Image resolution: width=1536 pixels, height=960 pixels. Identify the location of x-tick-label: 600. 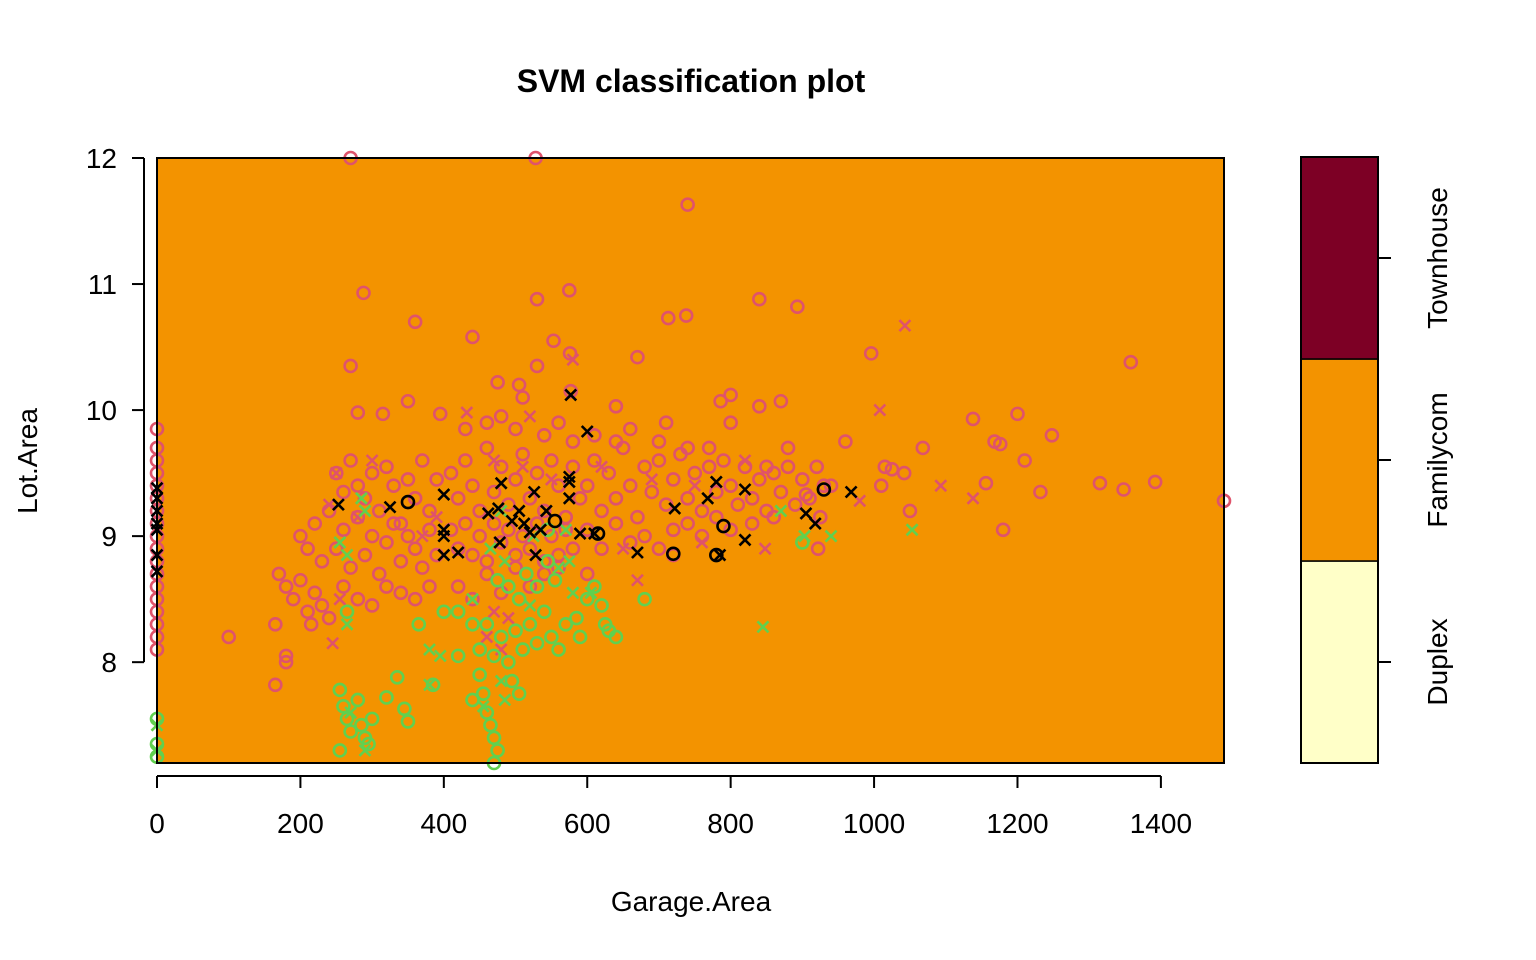
(587, 823).